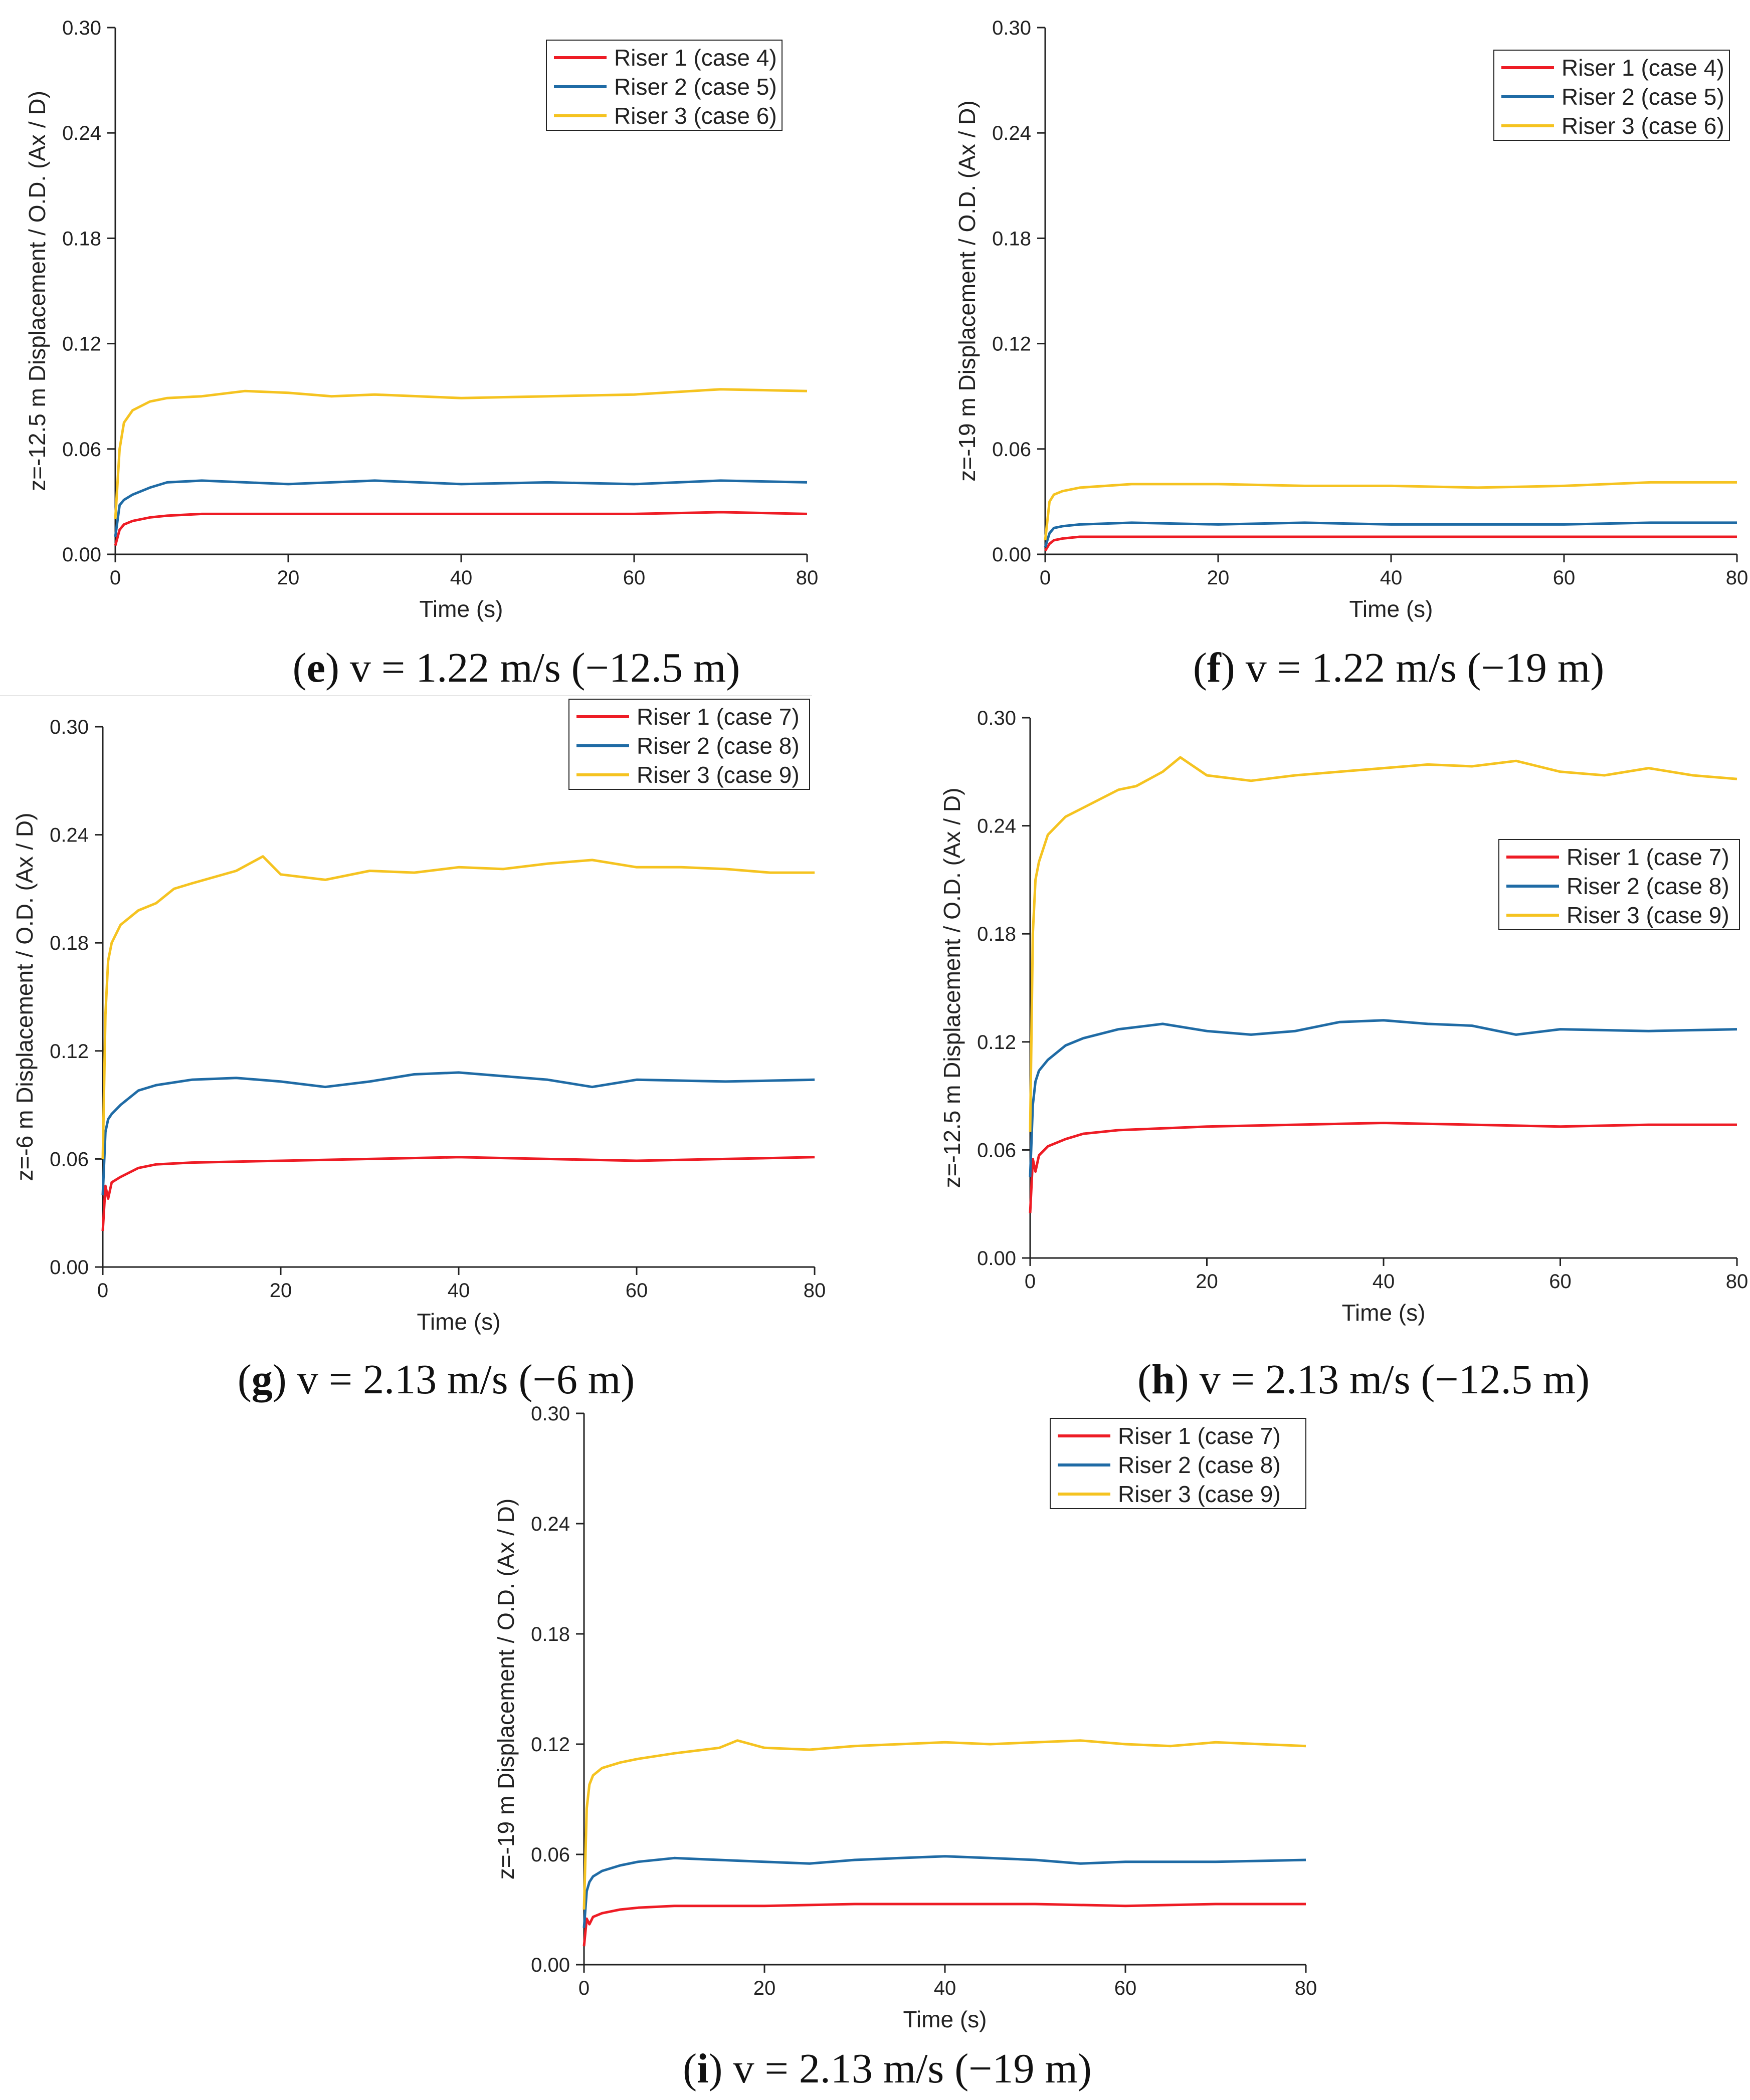 The image size is (1750, 2100). Describe the element at coordinates (997, 1150) in the screenshot. I see `y-tick-label-h: 0.06` at that location.